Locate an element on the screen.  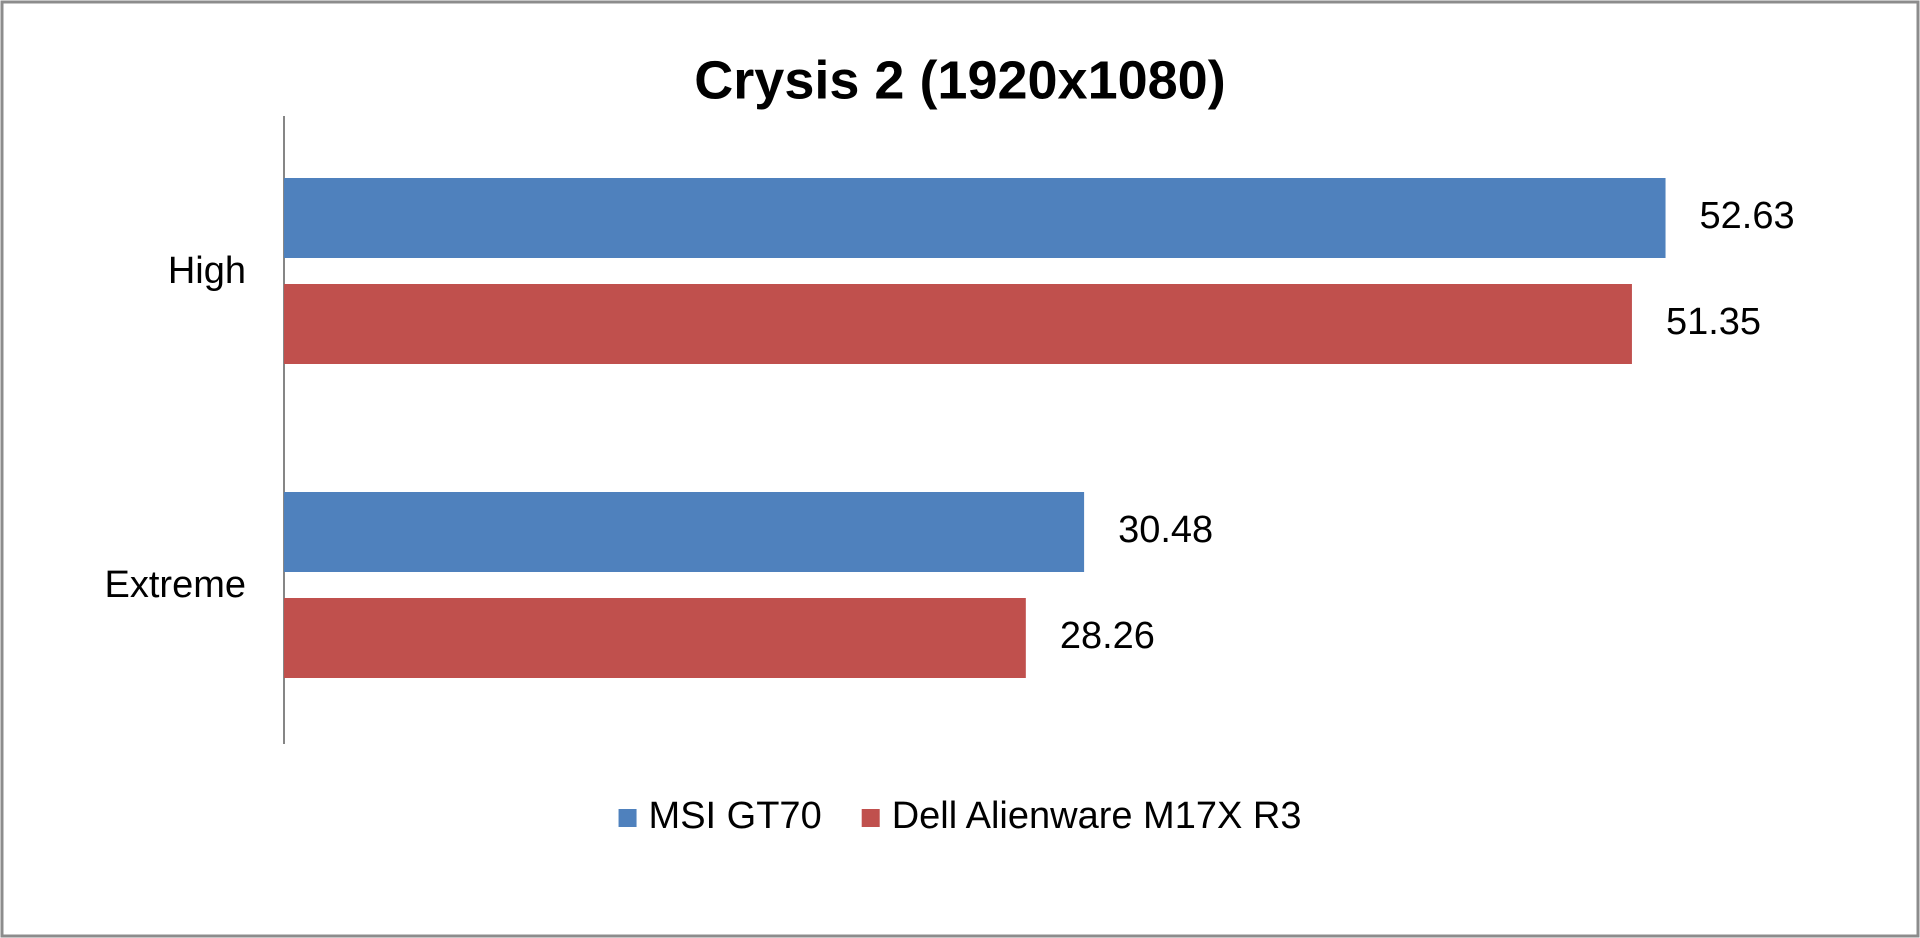
value-label: 28.26 is located at coordinates (1107, 636).